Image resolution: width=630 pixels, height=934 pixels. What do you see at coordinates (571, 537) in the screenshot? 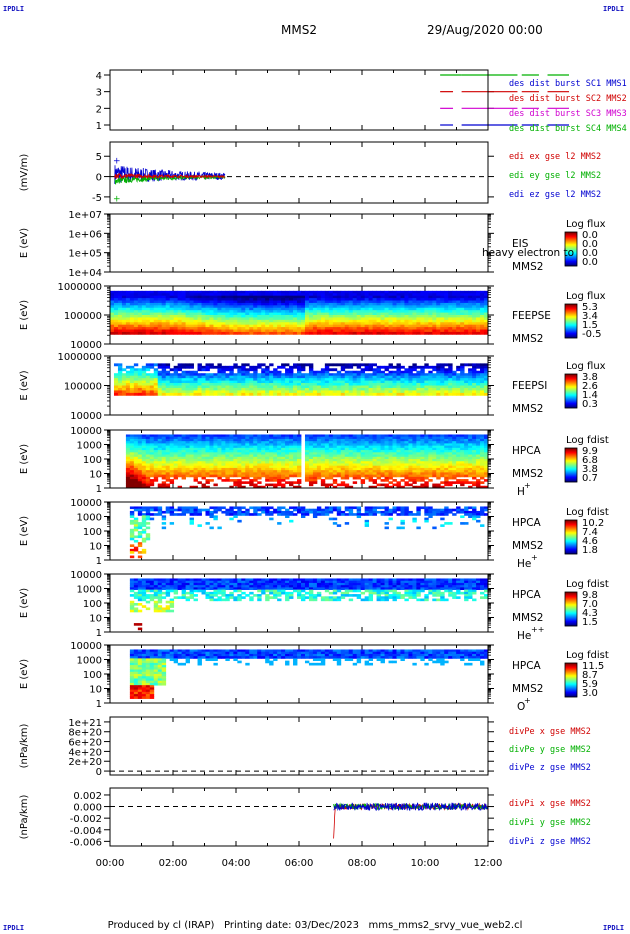
I see `colorbar-frame` at bounding box center [571, 537].